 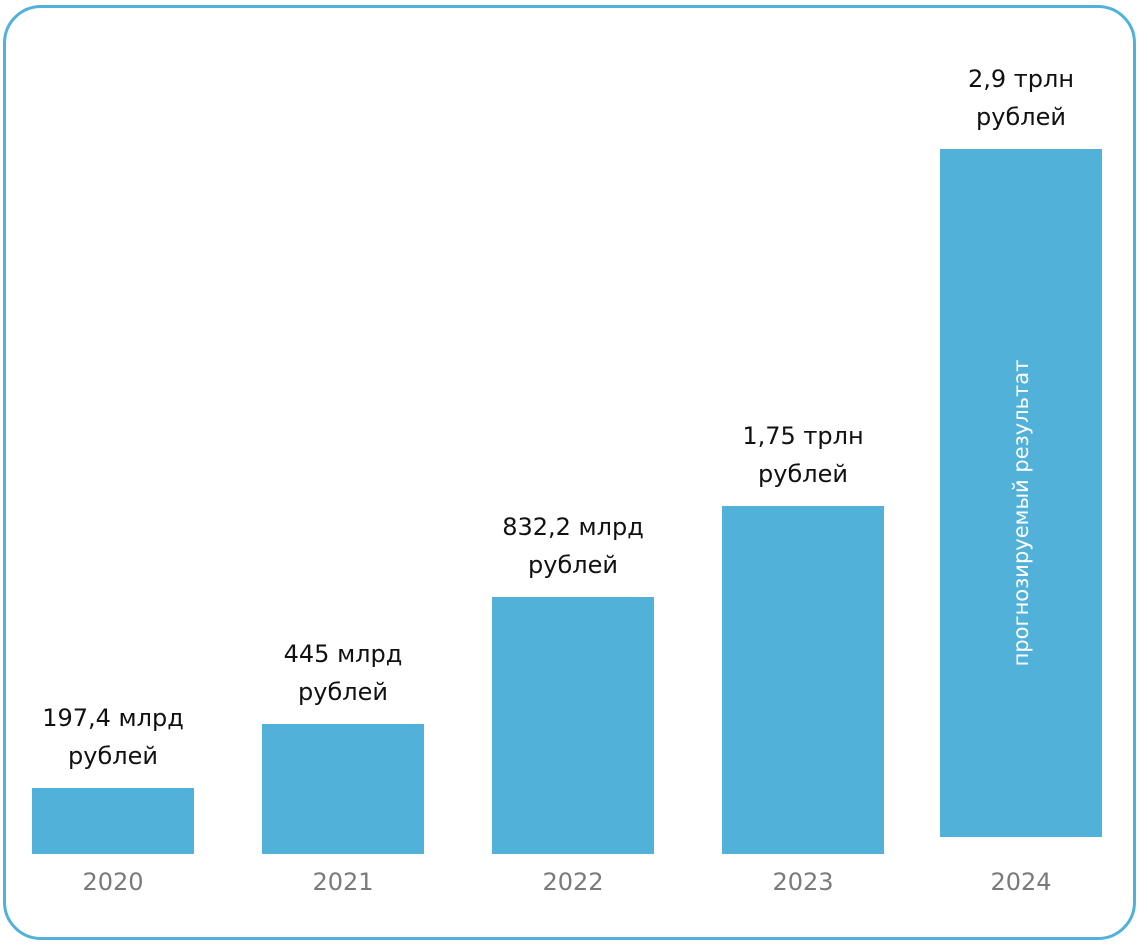 I want to click on bar-2023, so click(x=803, y=680).